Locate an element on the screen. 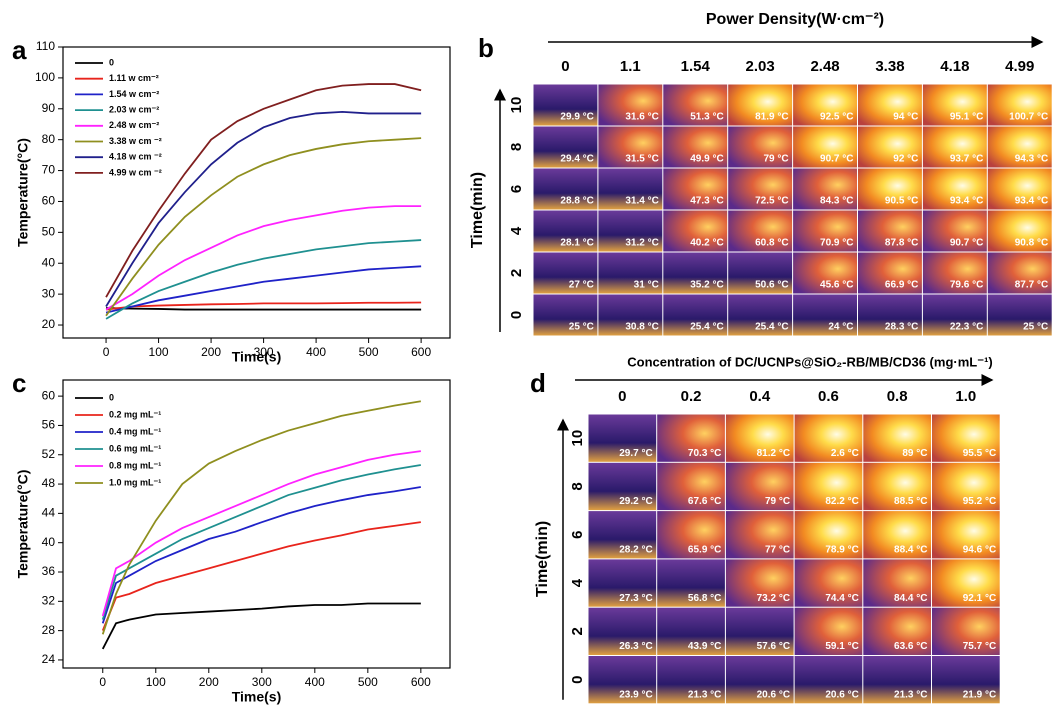 The height and width of the screenshot is (706, 1054). y-tick-label: 70 is located at coordinates (49, 170).